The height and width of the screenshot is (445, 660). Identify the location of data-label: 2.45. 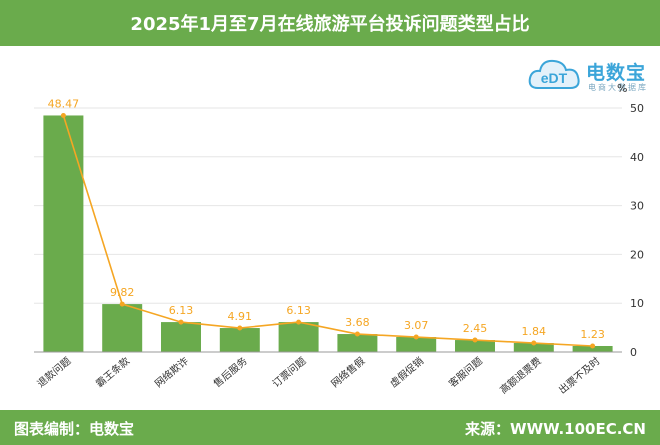
(475, 328).